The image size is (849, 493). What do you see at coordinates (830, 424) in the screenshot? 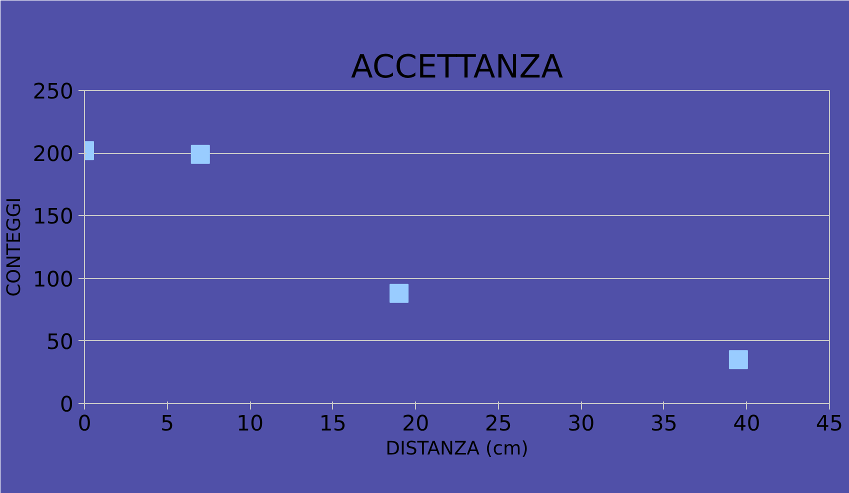
I see `x-tick-label: 45` at bounding box center [830, 424].